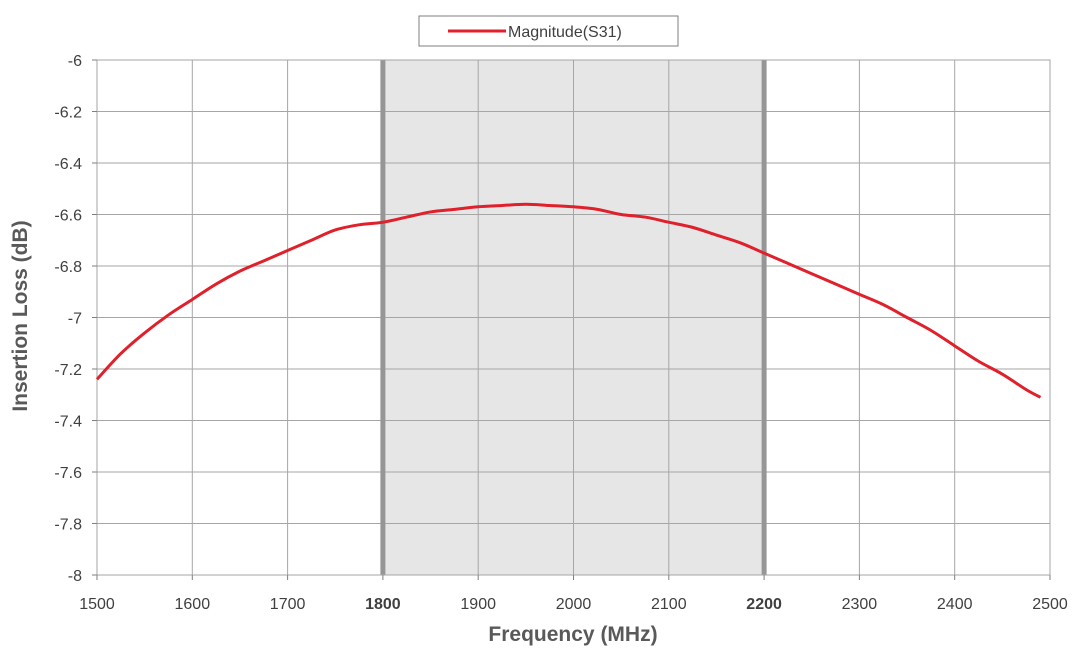  What do you see at coordinates (764, 604) in the screenshot?
I see `x-tick-label: 2200` at bounding box center [764, 604].